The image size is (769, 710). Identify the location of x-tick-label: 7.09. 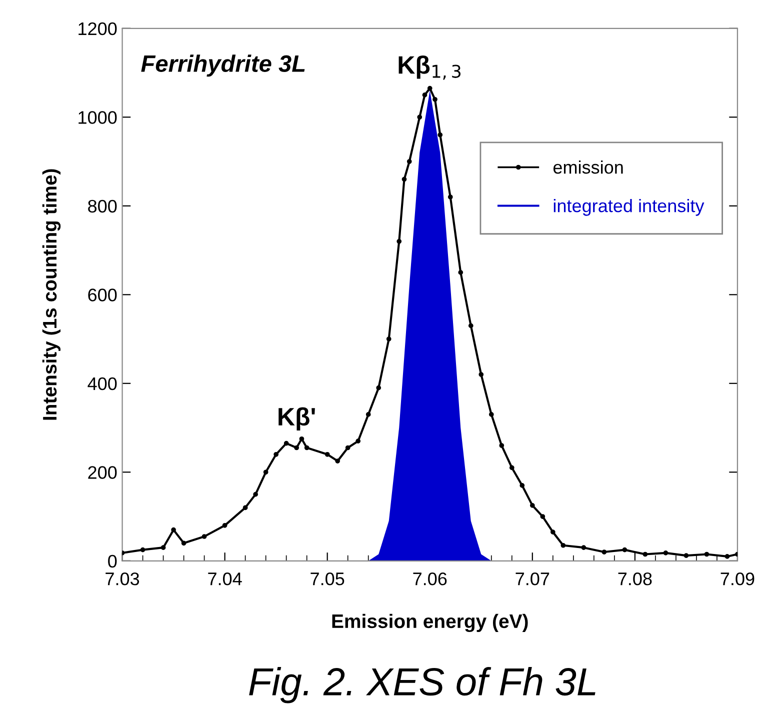
(737, 579).